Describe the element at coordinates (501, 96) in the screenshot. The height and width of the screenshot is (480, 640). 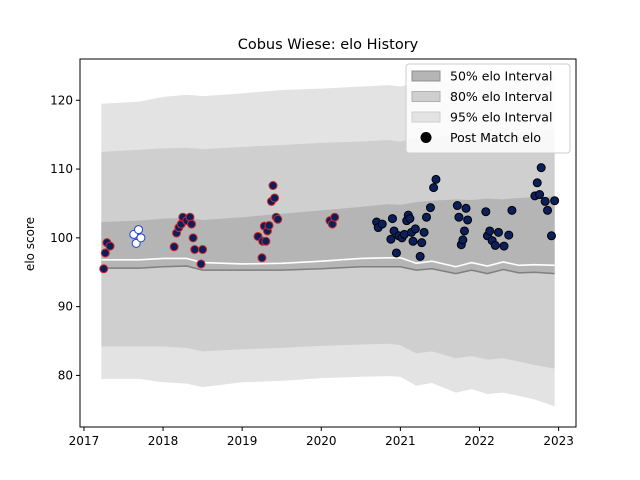
I see `legend-entry-label: 80% elo Interval` at that location.